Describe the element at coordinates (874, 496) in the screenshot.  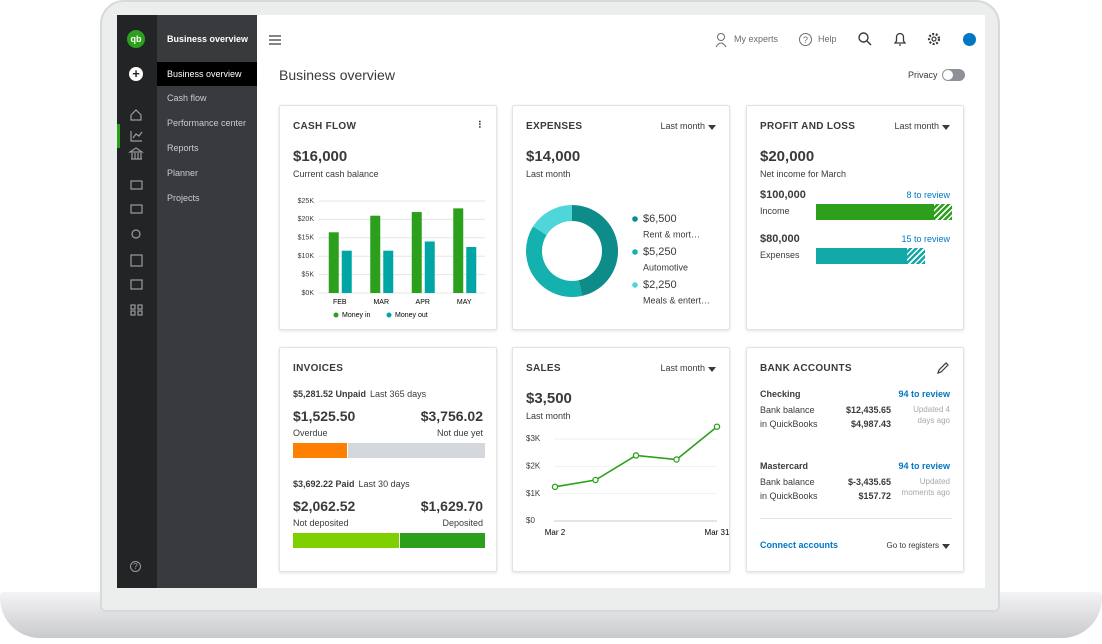
I see `qb-balance: $157.72` at that location.